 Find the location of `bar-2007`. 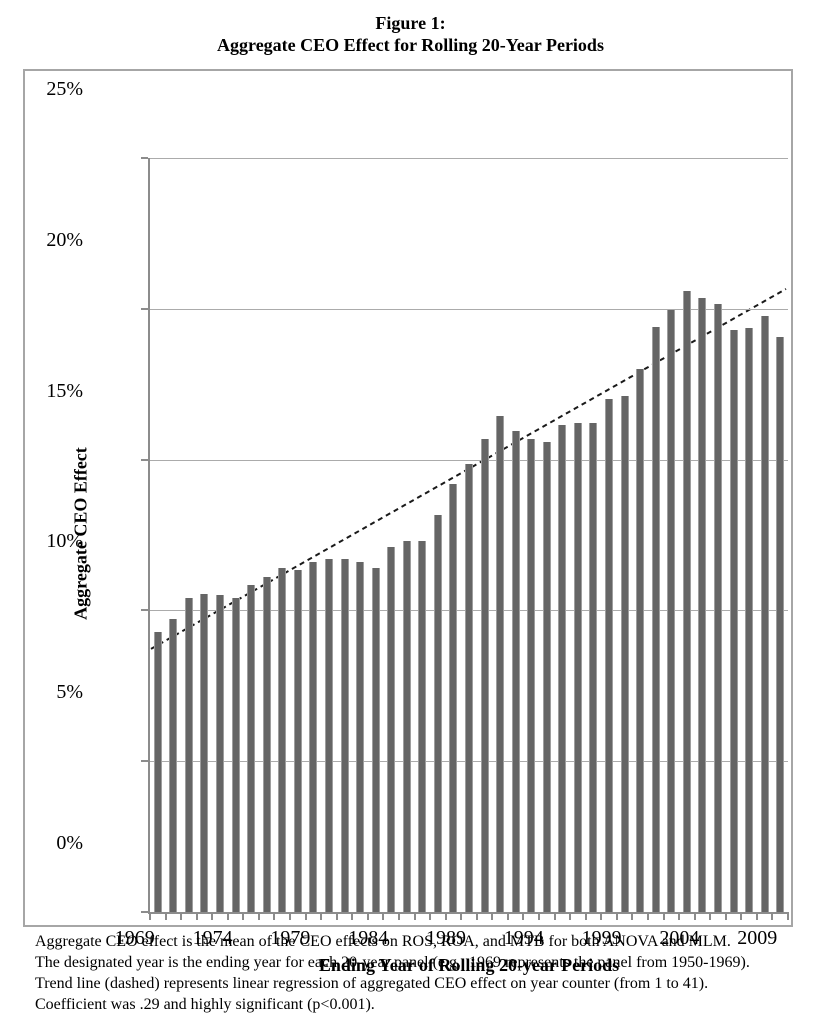

bar-2007 is located at coordinates (749, 620).